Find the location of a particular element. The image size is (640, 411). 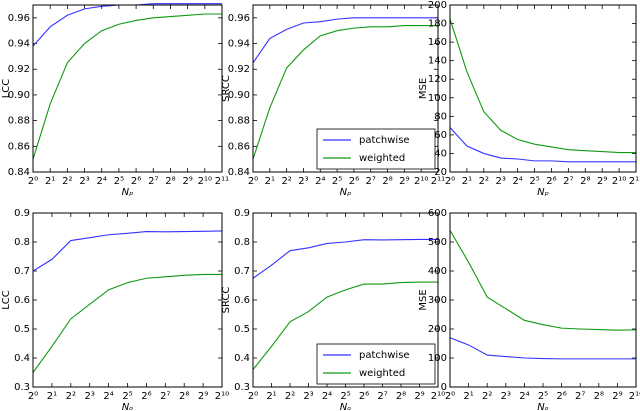

x-tick-label: 2⁹ is located at coordinates (187, 181).